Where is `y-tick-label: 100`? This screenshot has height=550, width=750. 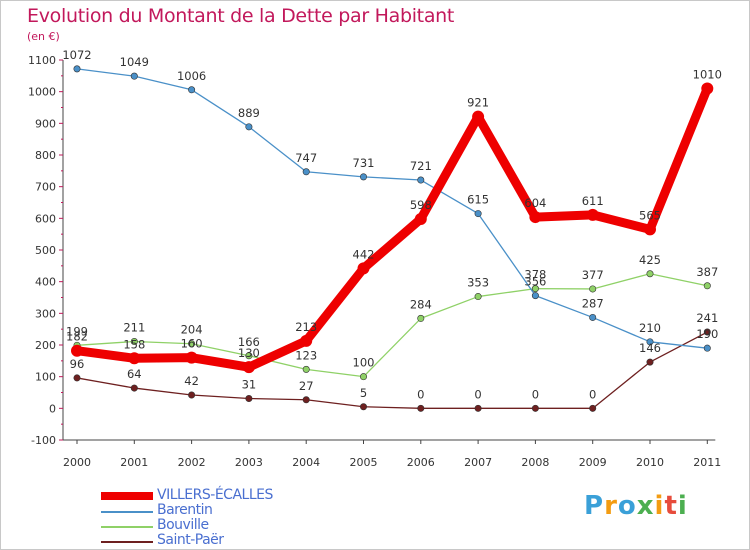 y-tick-label: 100 is located at coordinates (45, 377).